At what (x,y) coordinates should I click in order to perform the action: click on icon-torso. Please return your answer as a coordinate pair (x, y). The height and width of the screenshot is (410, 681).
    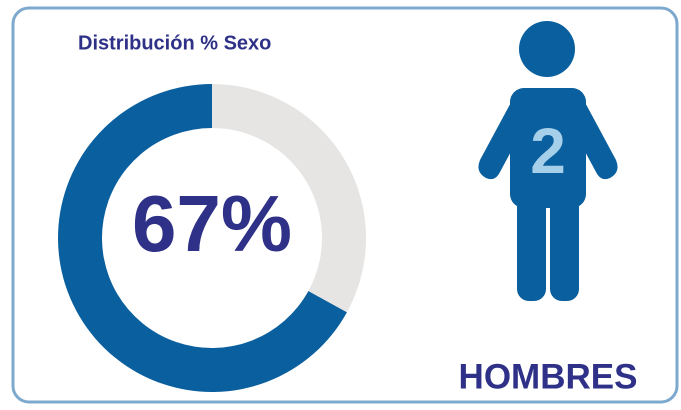
    Looking at the image, I should click on (548, 148).